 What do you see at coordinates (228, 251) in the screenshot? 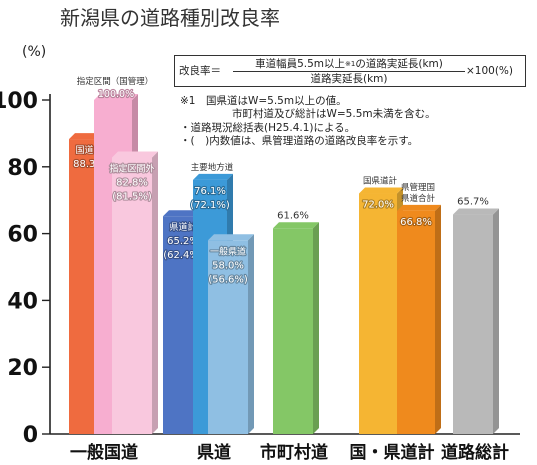
I see `bar-label-6: 一般県道` at bounding box center [228, 251].